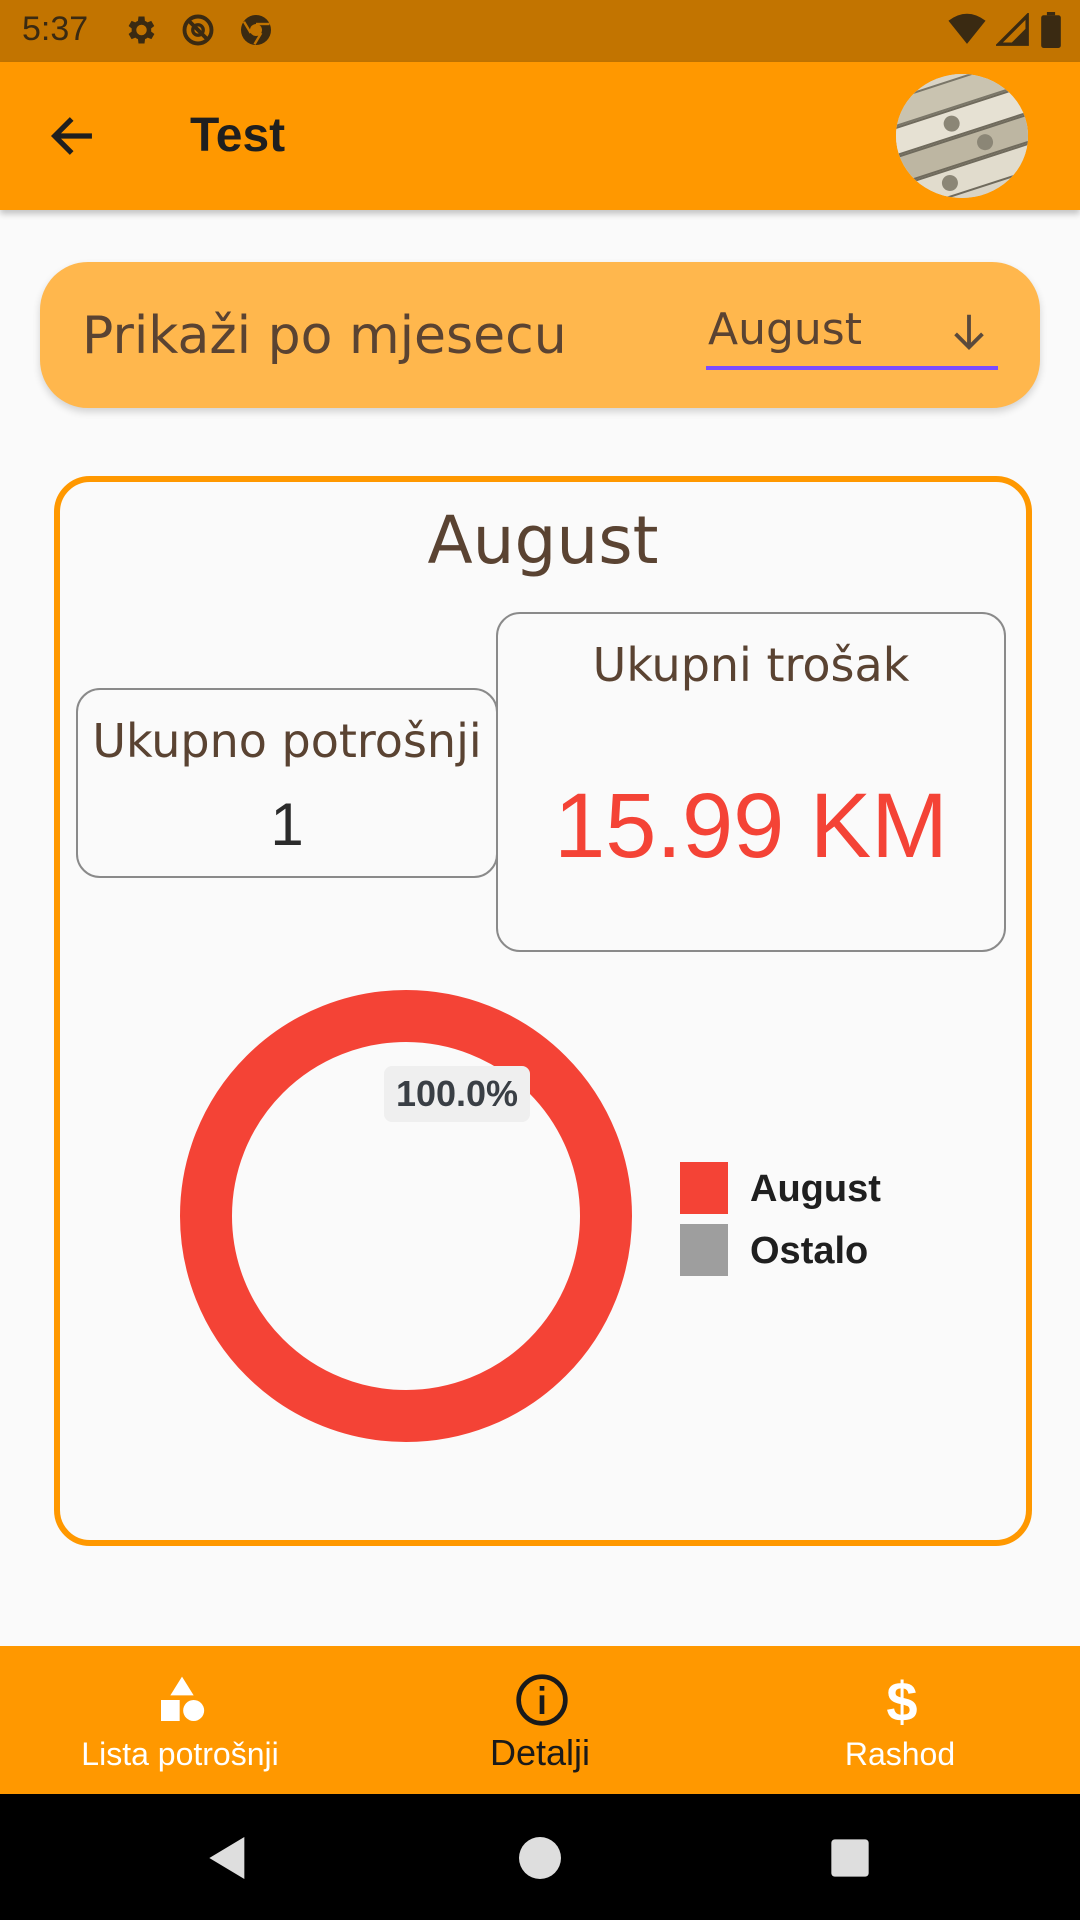 The image size is (1080, 1920). What do you see at coordinates (141, 30) in the screenshot?
I see `settings-icon` at bounding box center [141, 30].